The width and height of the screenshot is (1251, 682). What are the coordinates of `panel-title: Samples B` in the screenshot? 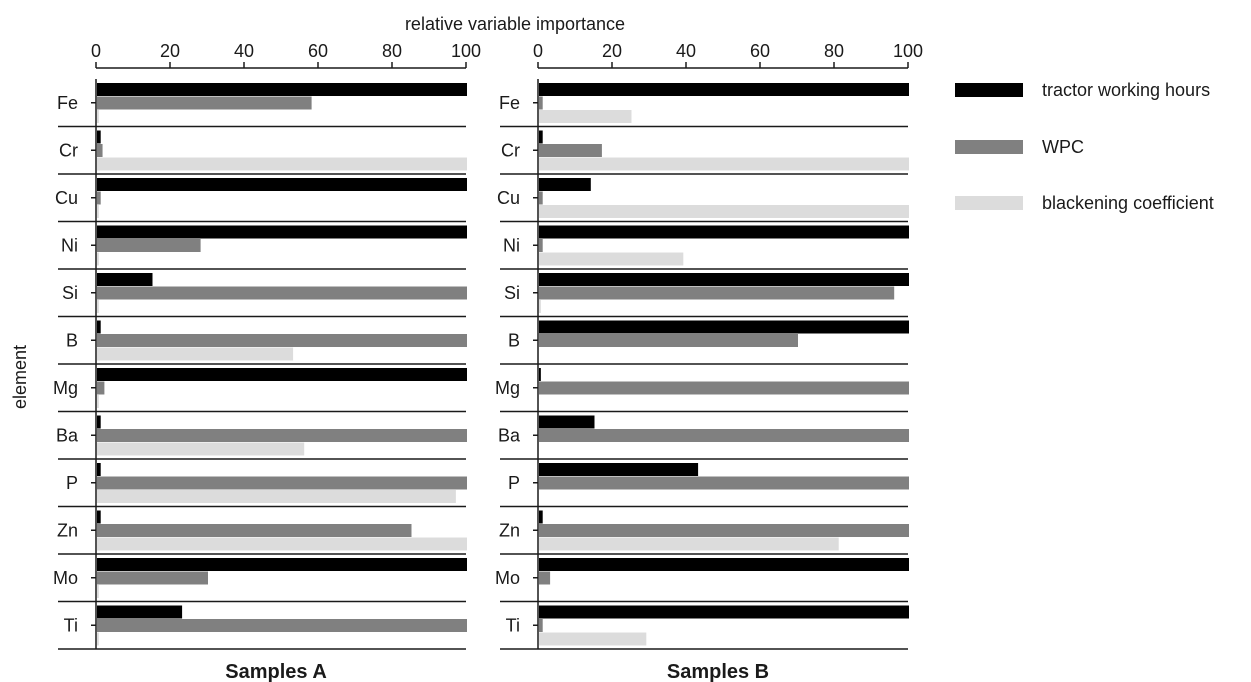 It's located at (718, 671).